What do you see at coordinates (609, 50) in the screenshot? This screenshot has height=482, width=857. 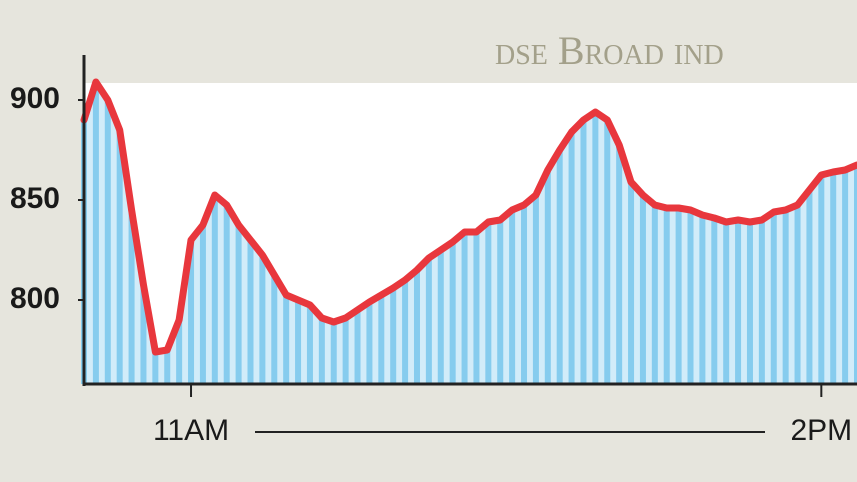 I see `chart-title: dse Broad ind` at bounding box center [609, 50].